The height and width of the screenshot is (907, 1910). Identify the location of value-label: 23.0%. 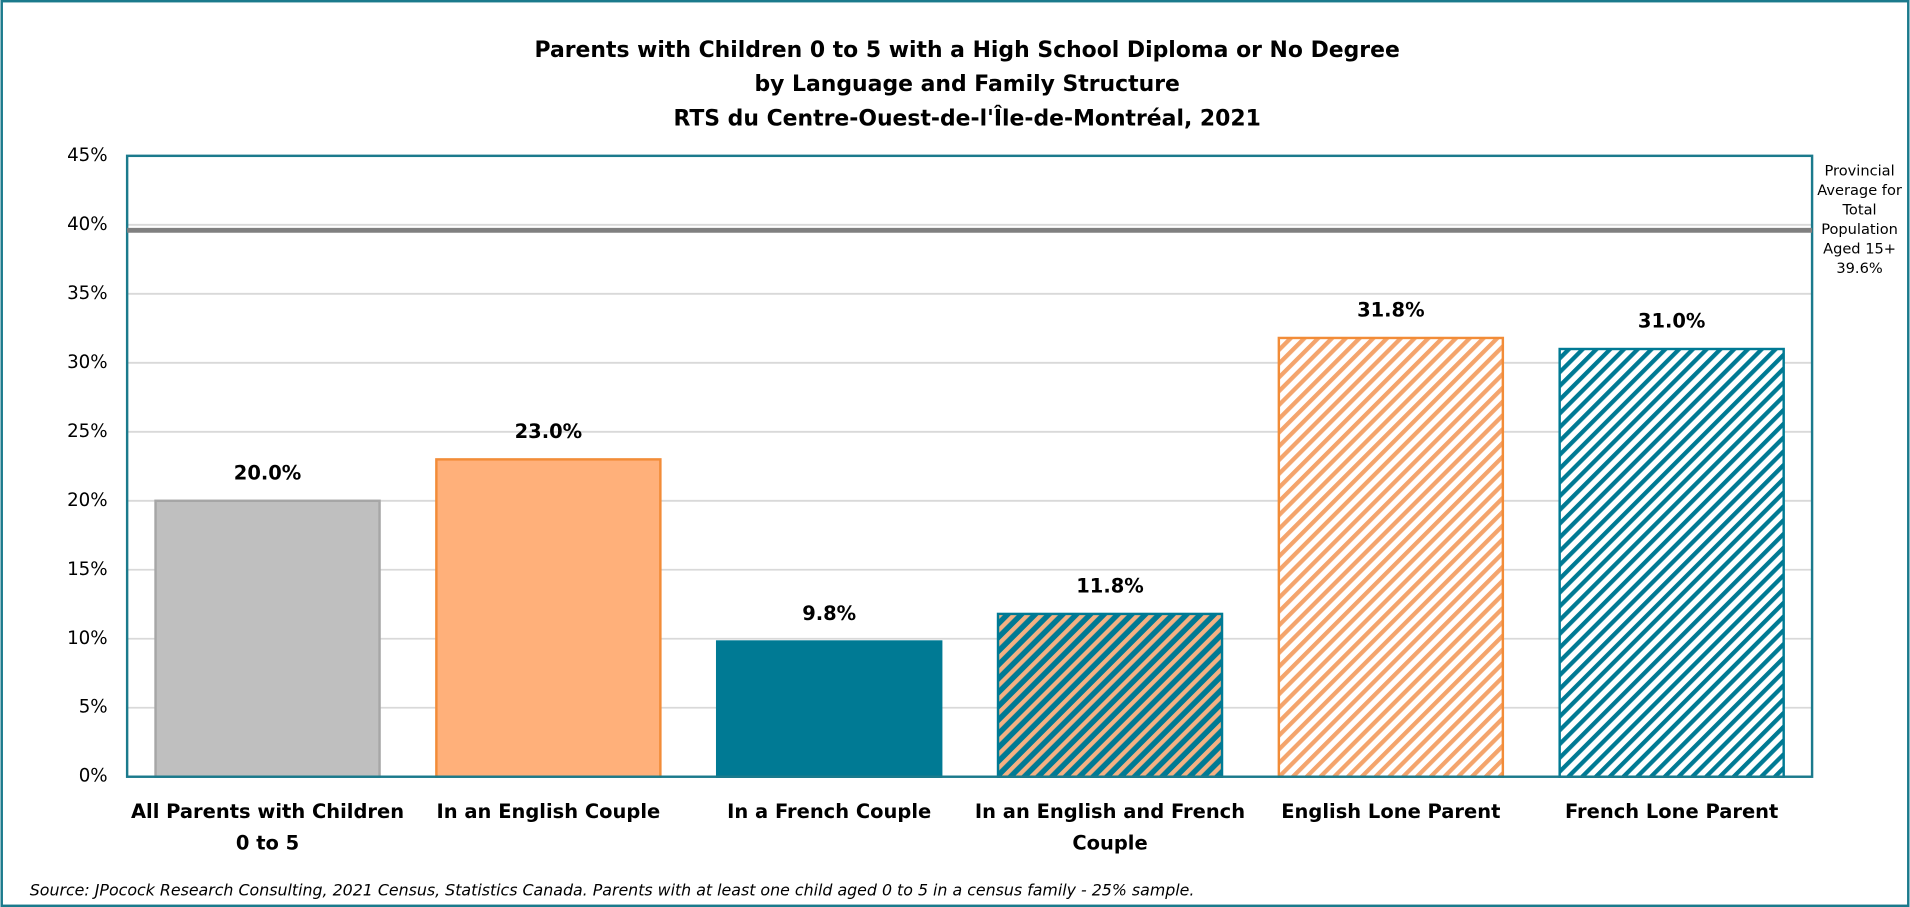
(549, 431).